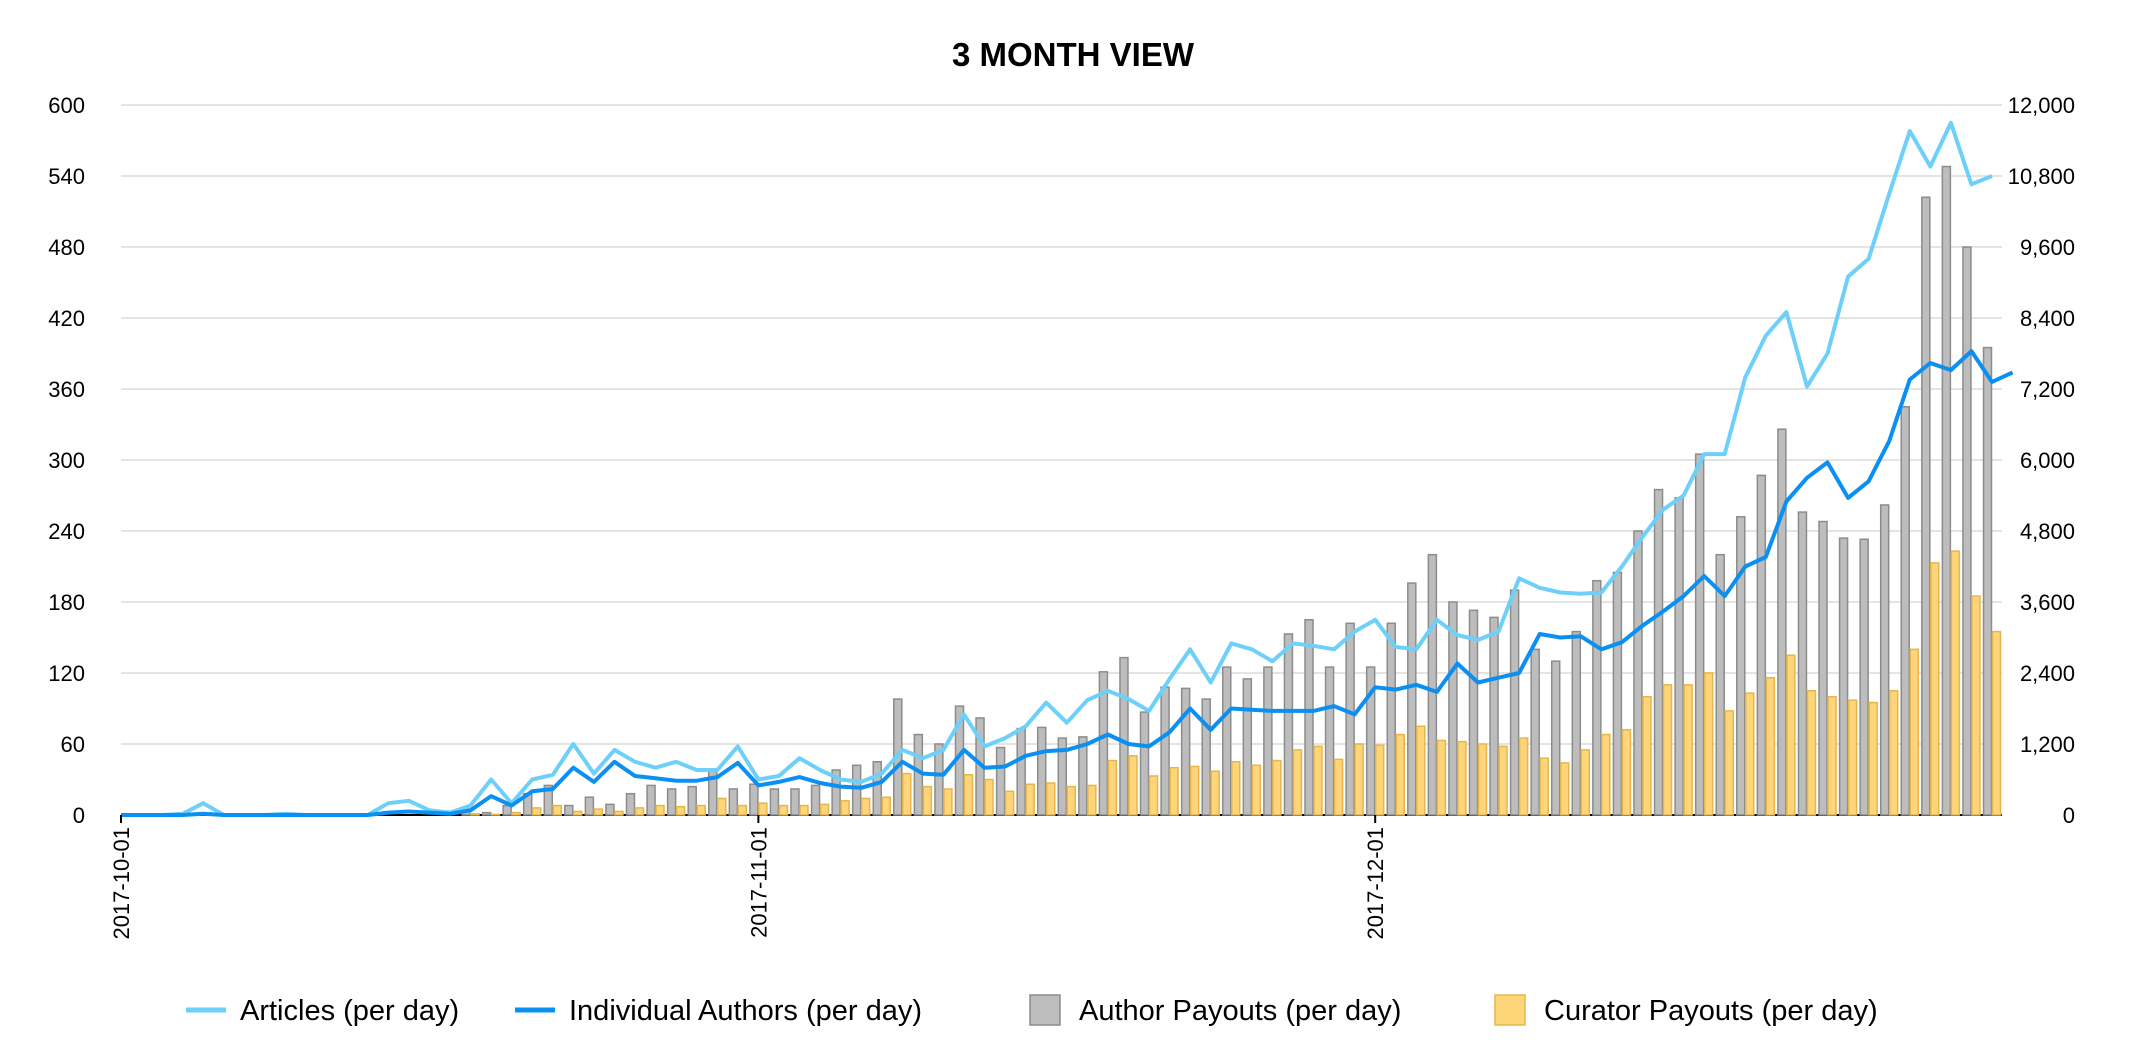 The width and height of the screenshot is (2146, 1062). Describe the element at coordinates (2041, 105) in the screenshot. I see `y-right-tick-label: 12,000` at that location.